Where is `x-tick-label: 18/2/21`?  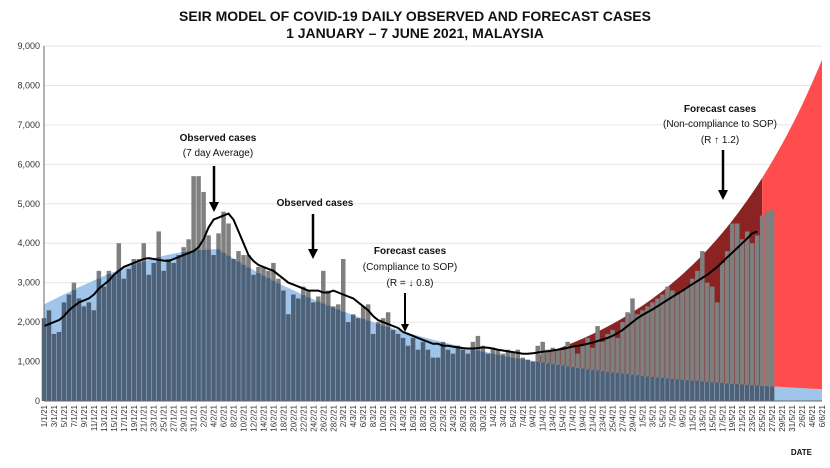
x-tick-label: 18/2/21 is located at coordinates (283, 417).